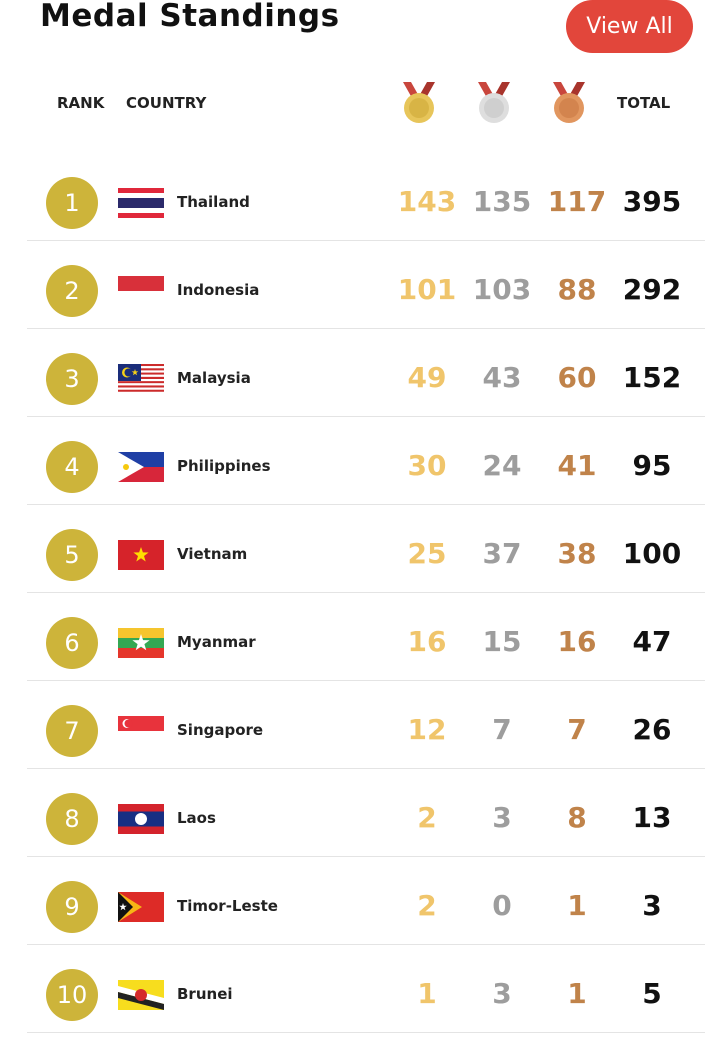  What do you see at coordinates (72, 291) in the screenshot?
I see `rank-badge: 2` at bounding box center [72, 291].